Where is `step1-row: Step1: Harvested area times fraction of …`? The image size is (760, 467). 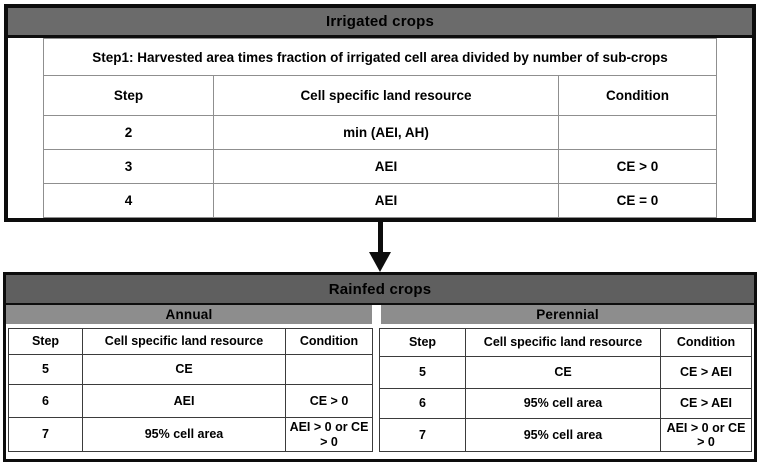 step1-row: Step1: Harvested area times fraction of … is located at coordinates (380, 57).